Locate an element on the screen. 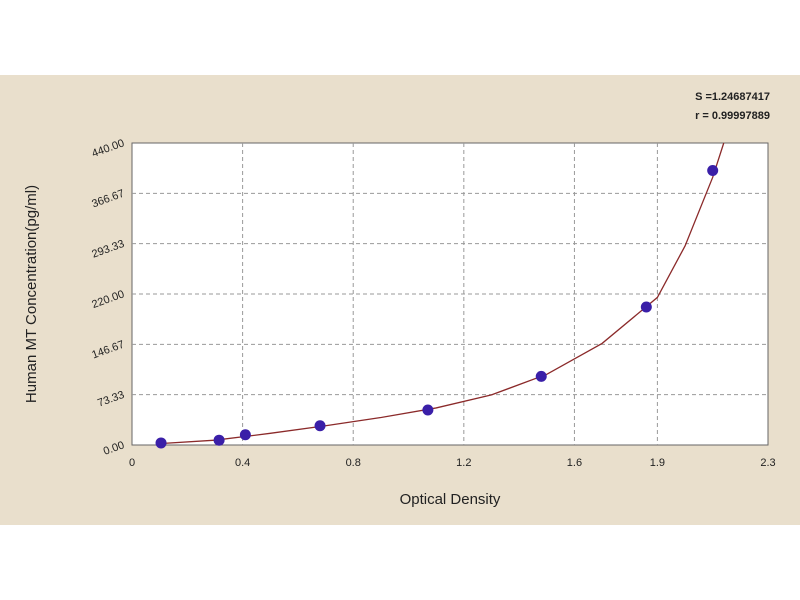 The image size is (800, 600). x-tick-label: 1.2 is located at coordinates (463, 463).